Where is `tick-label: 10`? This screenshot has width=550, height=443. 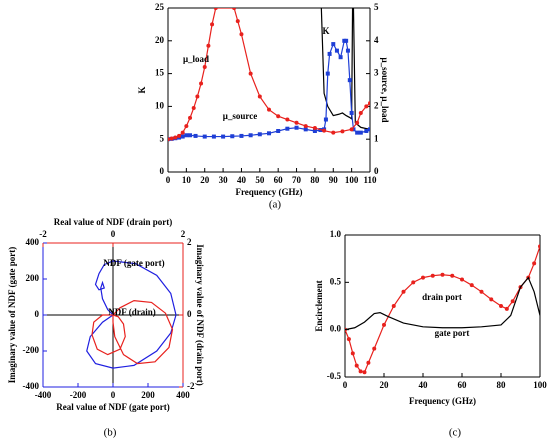
tick-label: 10 is located at coordinates (160, 105).